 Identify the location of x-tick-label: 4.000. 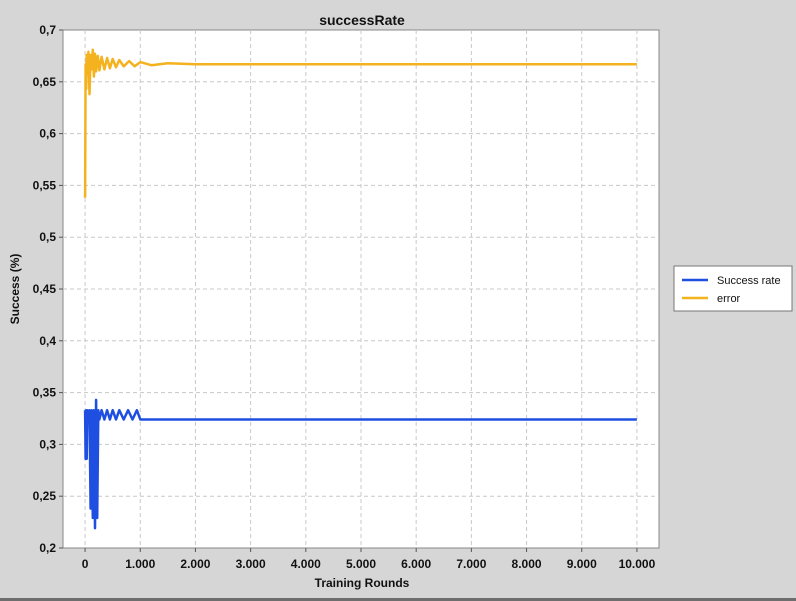
(306, 564).